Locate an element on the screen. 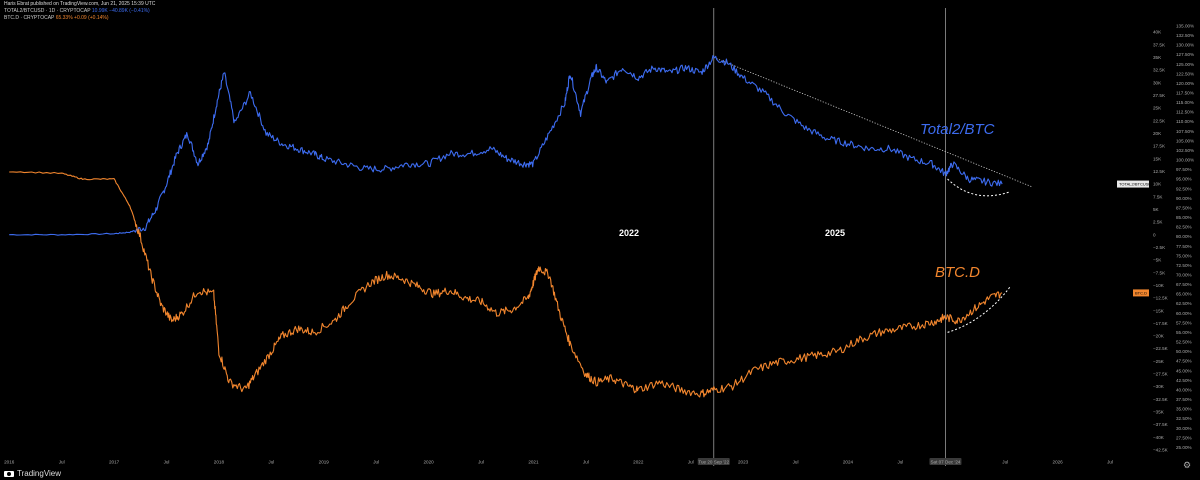  dotted-trendline is located at coordinates (872, 122).